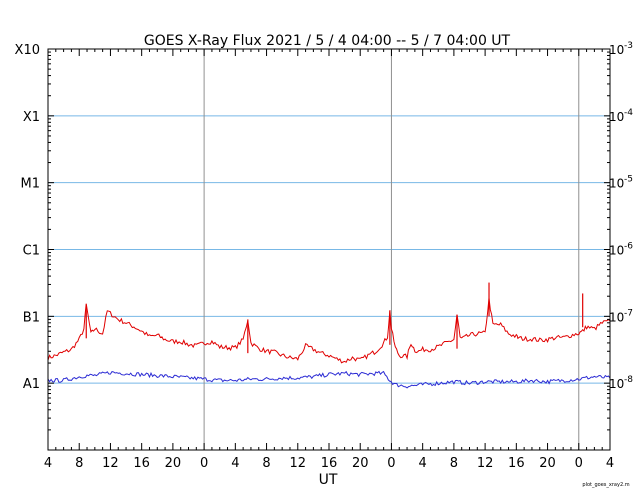 The height and width of the screenshot is (500, 640). Describe the element at coordinates (628, 113) in the screenshot. I see `y-tick-label-right-exponent: -4` at that location.